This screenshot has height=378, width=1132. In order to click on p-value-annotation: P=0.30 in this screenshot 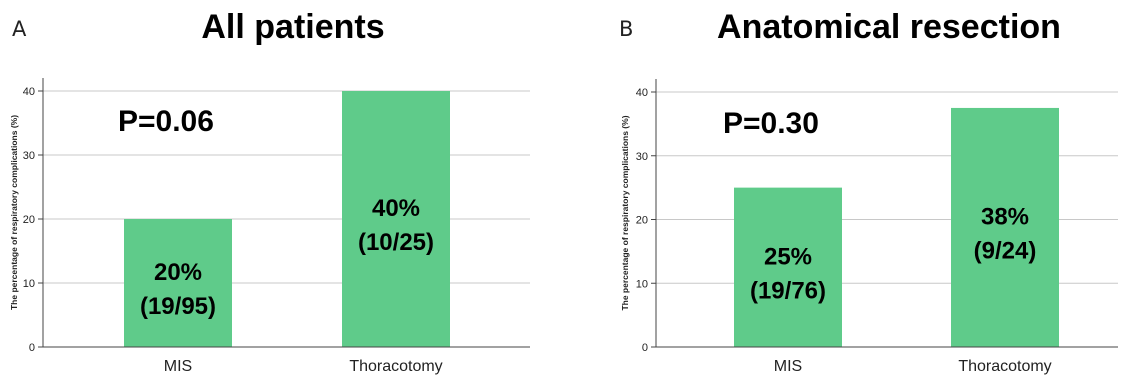, I will do `click(771, 123)`.